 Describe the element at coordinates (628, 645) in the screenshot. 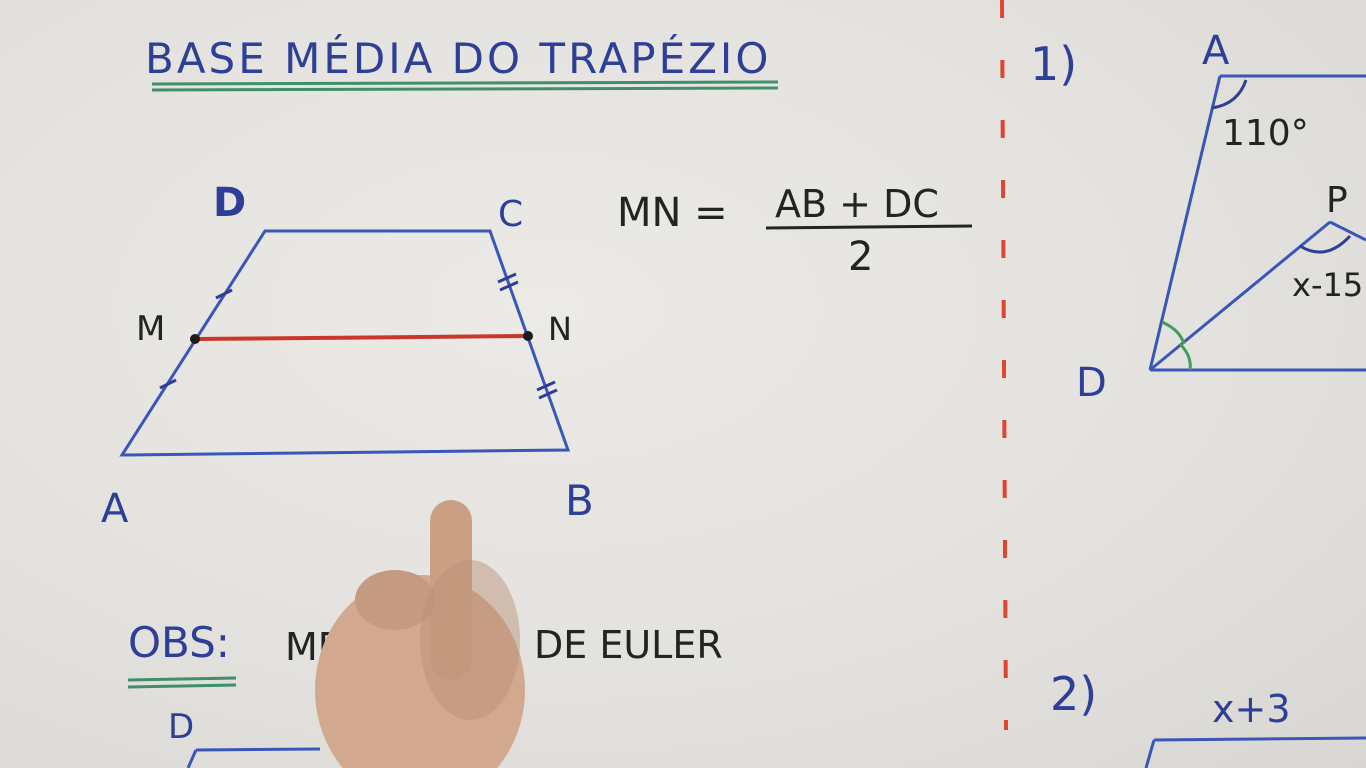

I see `obs-text-end: DE EULER` at that location.